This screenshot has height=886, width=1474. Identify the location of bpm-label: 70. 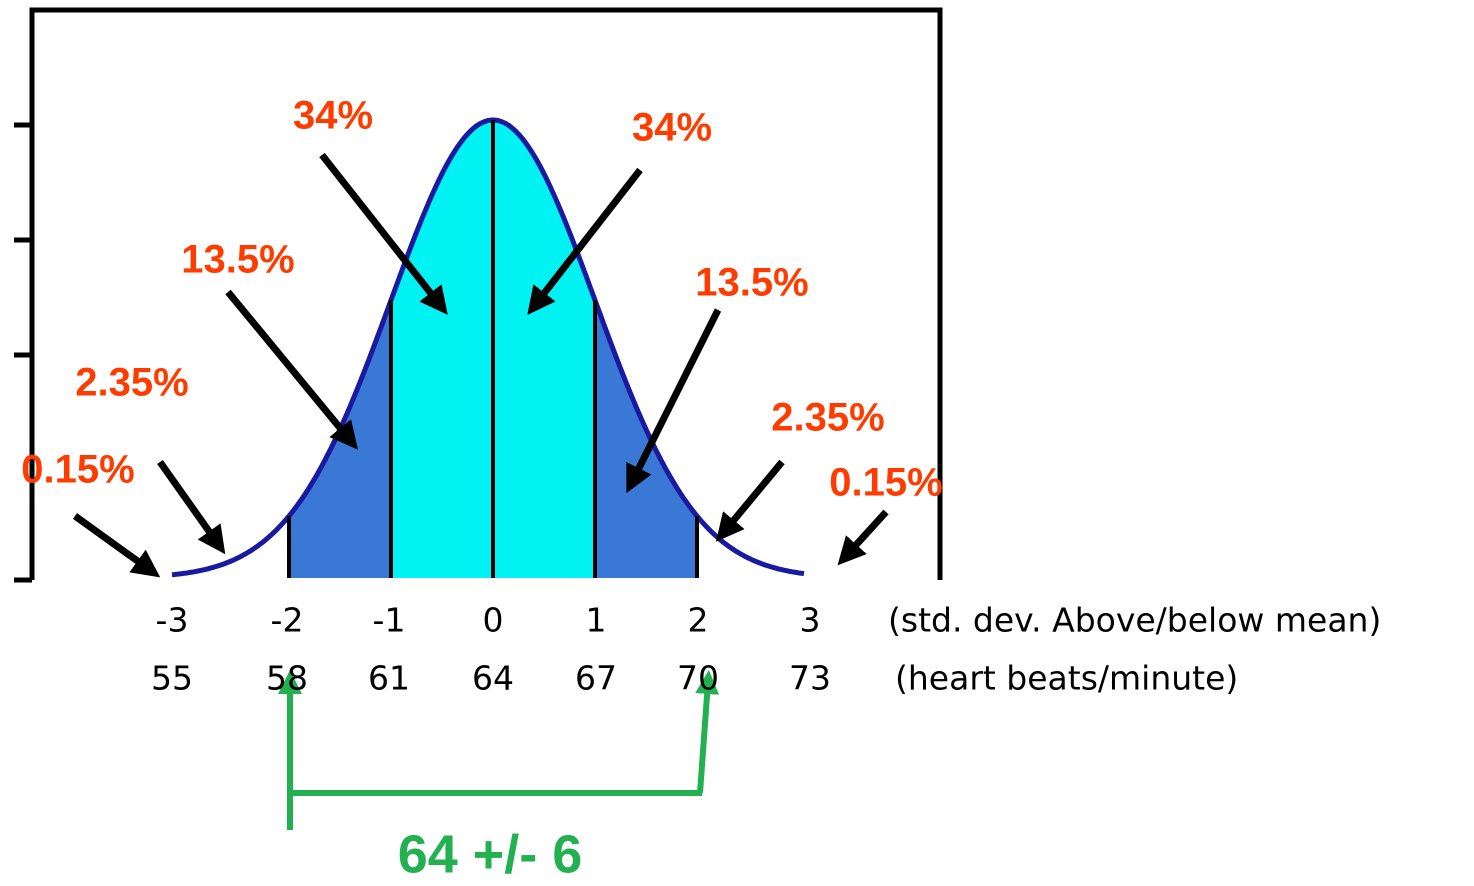
(698, 678).